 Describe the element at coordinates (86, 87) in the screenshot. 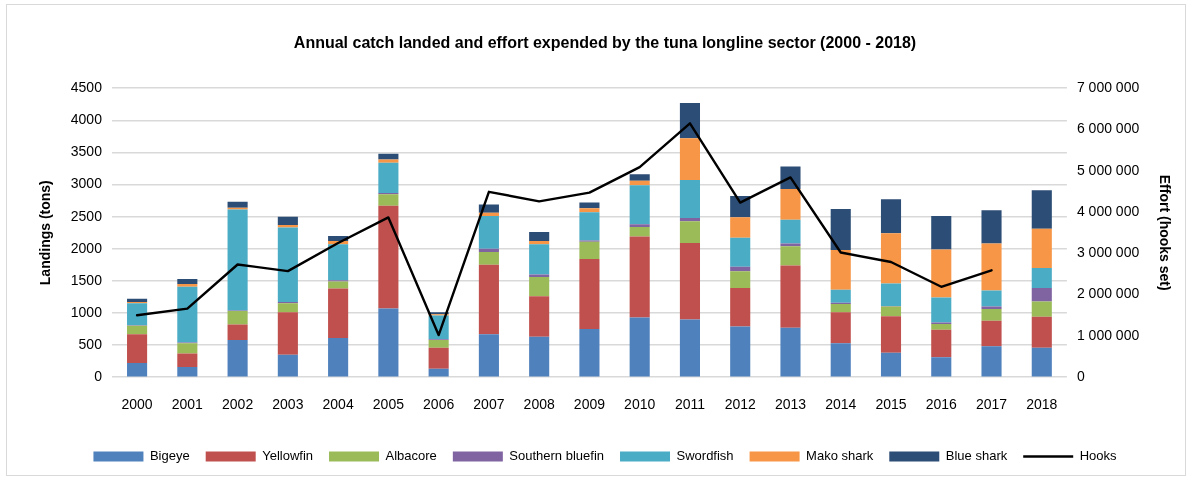

I see `y-tick-label: 4500` at that location.